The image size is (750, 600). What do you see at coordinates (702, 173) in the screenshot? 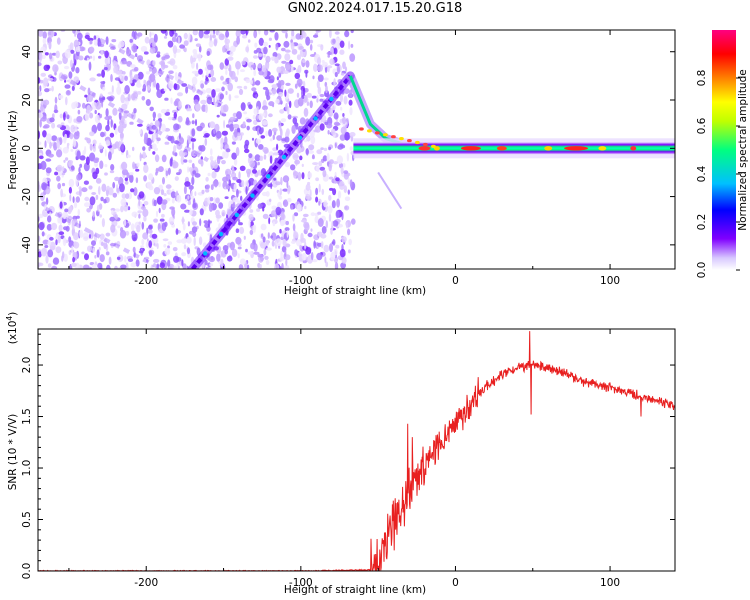
I see `colorbar-tick-label: 0.4` at bounding box center [702, 173].